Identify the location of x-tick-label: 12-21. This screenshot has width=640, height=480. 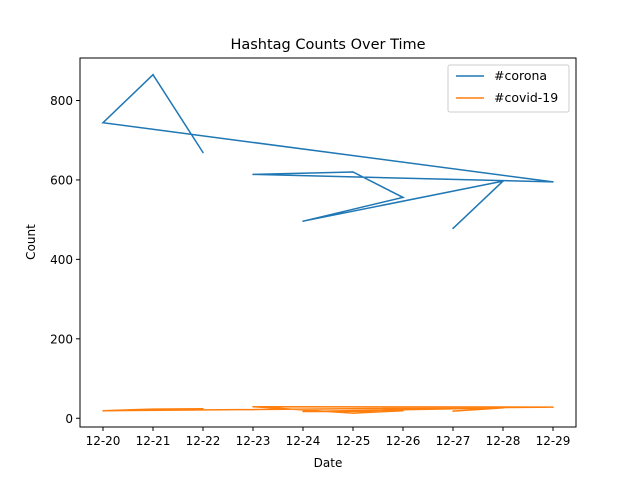
(153, 441).